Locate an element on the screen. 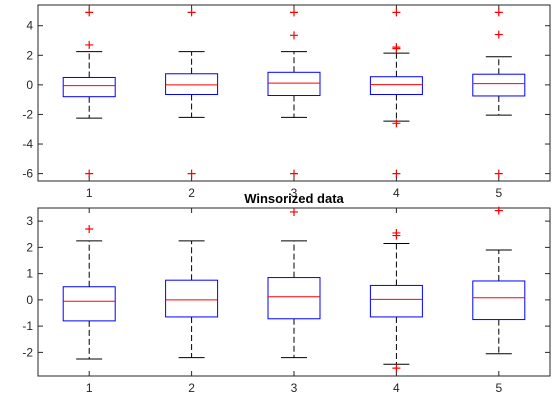  top-ytick-label: 2 is located at coordinates (29, 55).